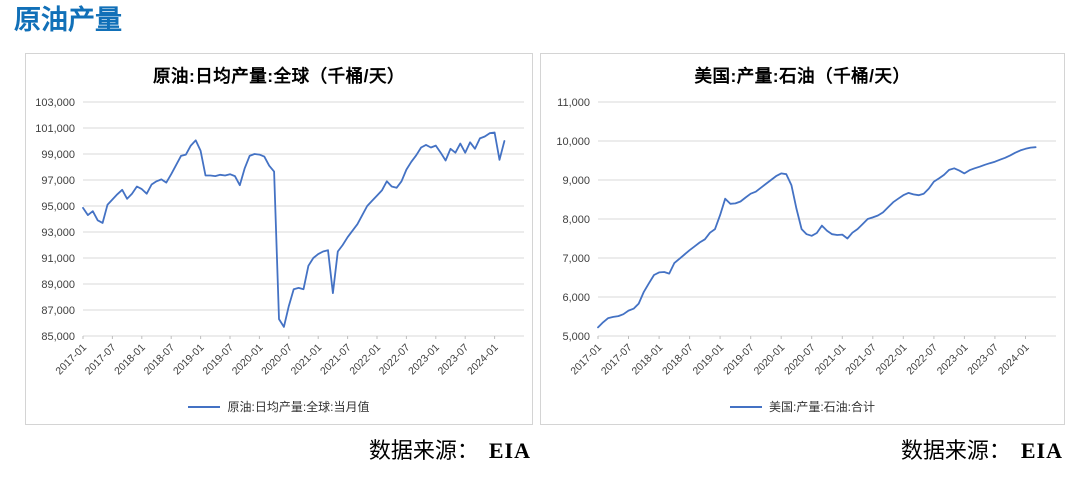  I want to click on y-tick-label: 8,000, so click(576, 220).